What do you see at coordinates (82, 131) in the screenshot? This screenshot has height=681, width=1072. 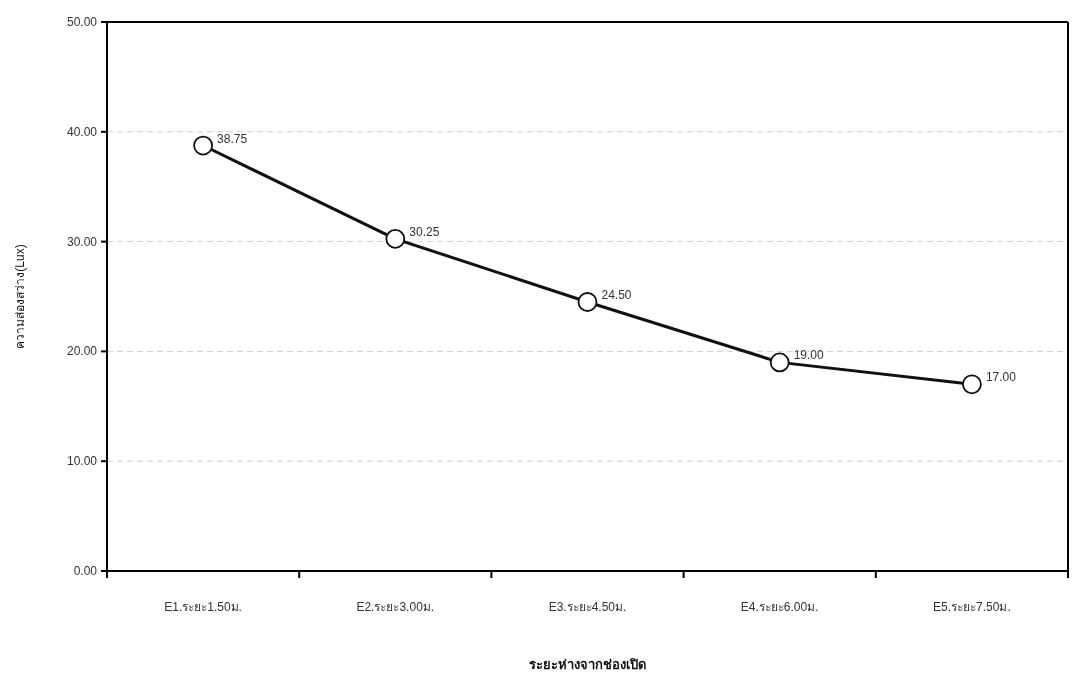 I see `y-tick-label: 40.00` at bounding box center [82, 131].